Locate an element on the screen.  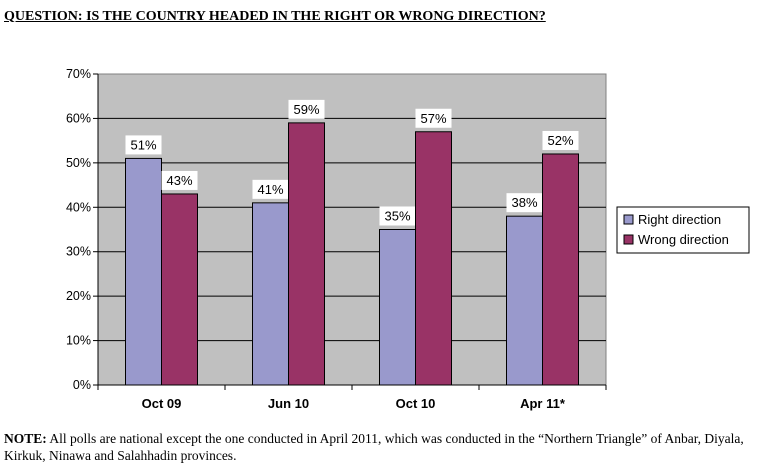
data-label: 43% is located at coordinates (179, 180).